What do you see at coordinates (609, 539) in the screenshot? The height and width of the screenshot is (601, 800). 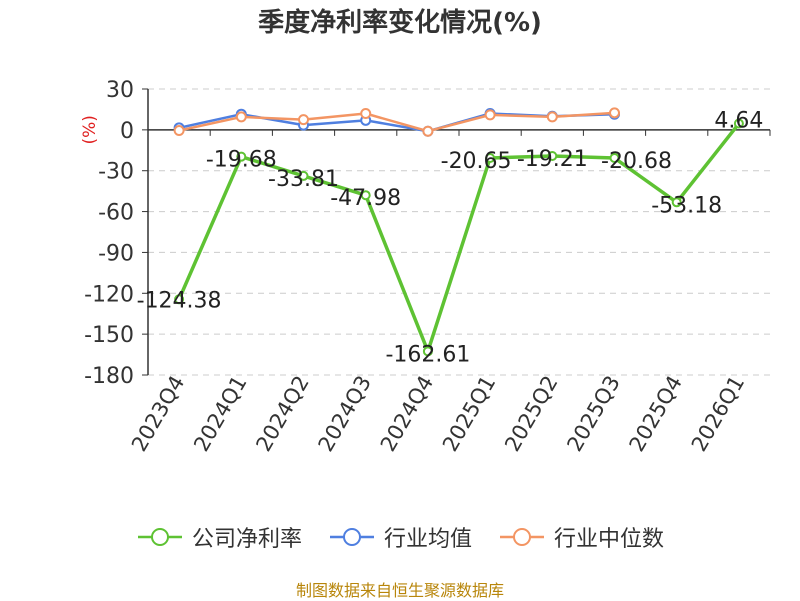 I see `legend-label: 行业中位数` at bounding box center [609, 539].